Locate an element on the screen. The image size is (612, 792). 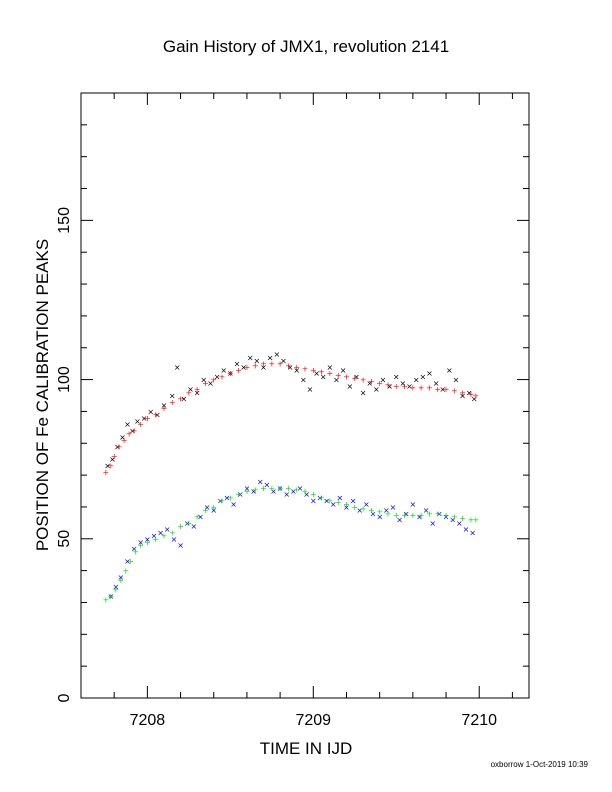
y-tick-label: 0 is located at coordinates (64, 697).